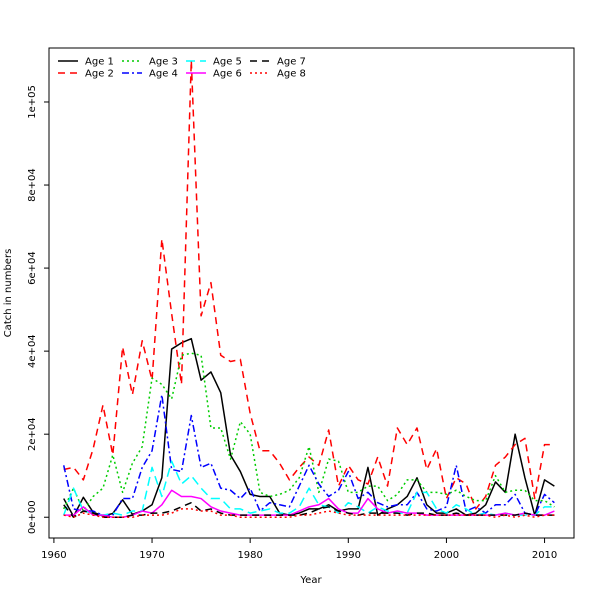 The width and height of the screenshot is (600, 600). What do you see at coordinates (32, 102) in the screenshot?
I see `y-tick-label: 1e+05` at bounding box center [32, 102].